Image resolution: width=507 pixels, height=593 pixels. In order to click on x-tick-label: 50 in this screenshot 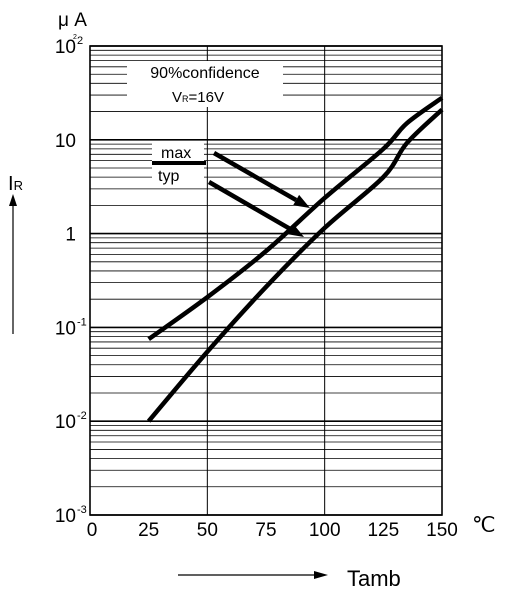, I will do `click(207, 530)`.